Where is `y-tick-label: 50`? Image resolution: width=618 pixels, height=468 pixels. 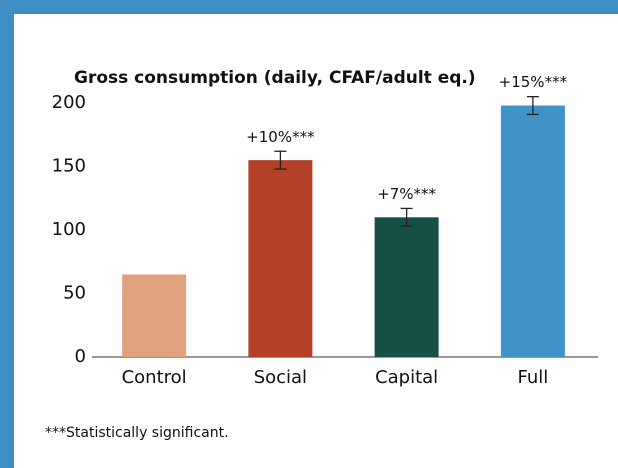
y-tick-label: 50 is located at coordinates (74, 293).